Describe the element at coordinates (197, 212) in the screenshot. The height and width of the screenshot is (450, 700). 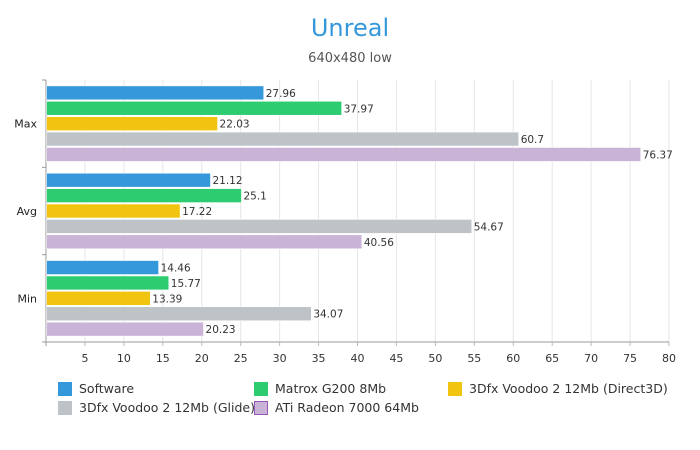
I see `bar-value-label: 17.22` at that location.